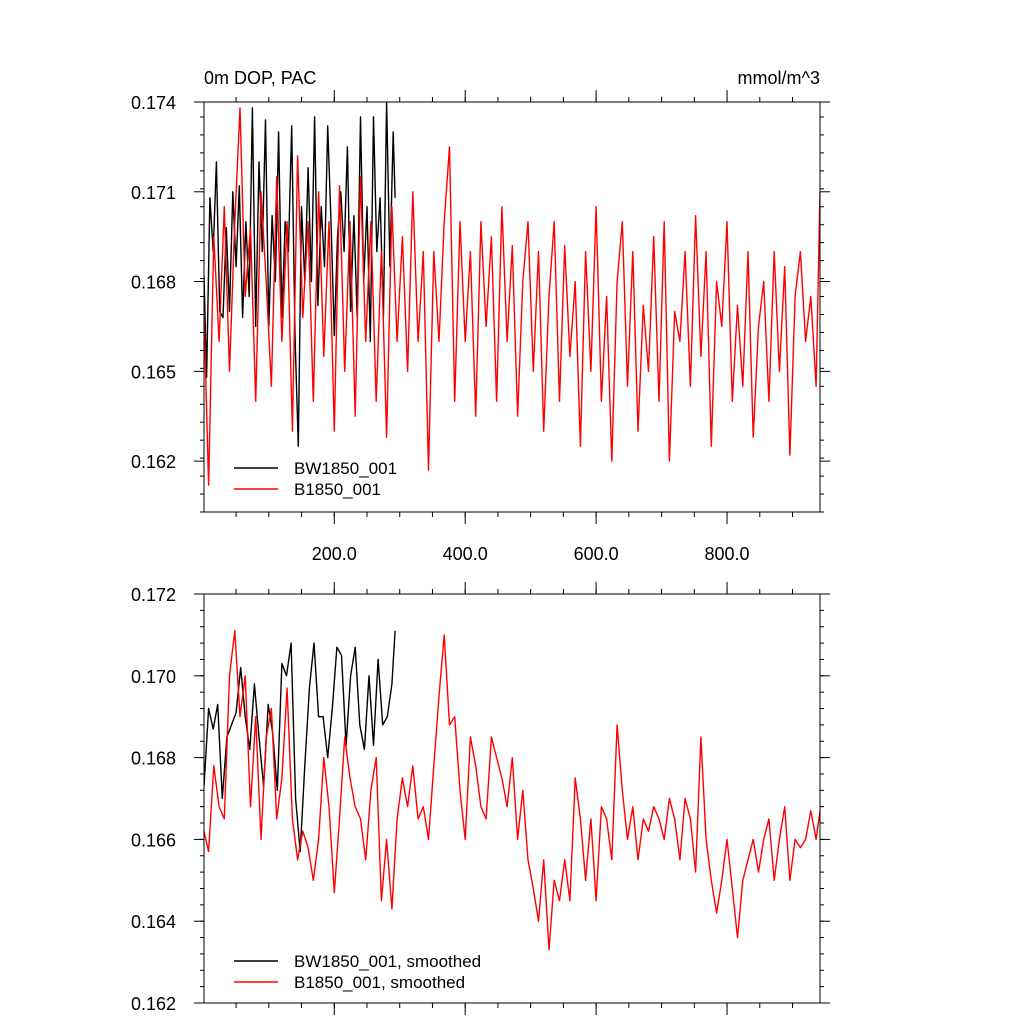 The height and width of the screenshot is (1024, 1024). I want to click on y-tick-label: 0.170, so click(153, 677).